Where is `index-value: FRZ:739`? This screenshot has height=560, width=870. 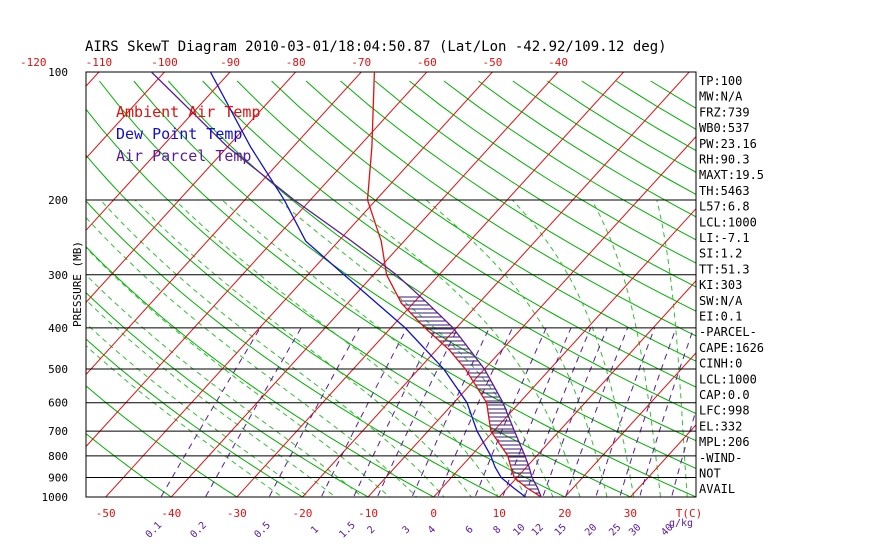
index-value: FRZ:739 is located at coordinates (724, 112).